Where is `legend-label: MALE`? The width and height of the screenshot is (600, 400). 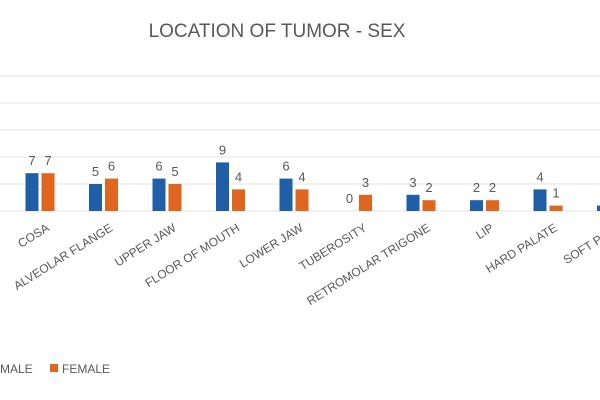
legend-label: MALE is located at coordinates (16, 369).